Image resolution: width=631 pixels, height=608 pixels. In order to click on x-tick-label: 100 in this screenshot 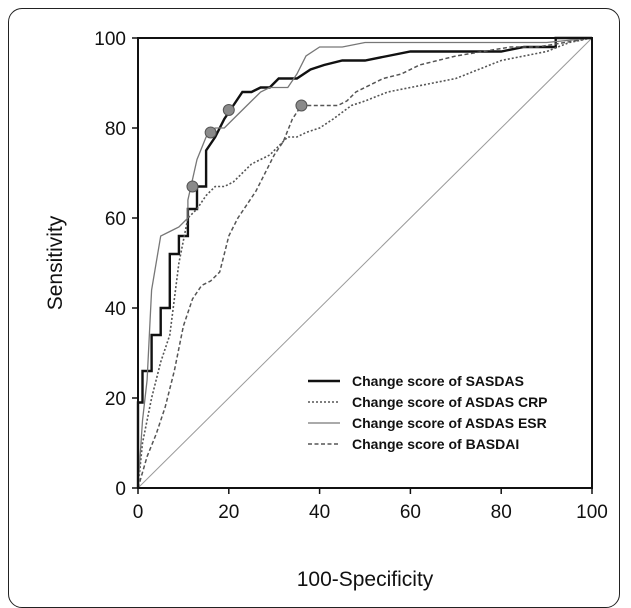, I will do `click(592, 512)`.